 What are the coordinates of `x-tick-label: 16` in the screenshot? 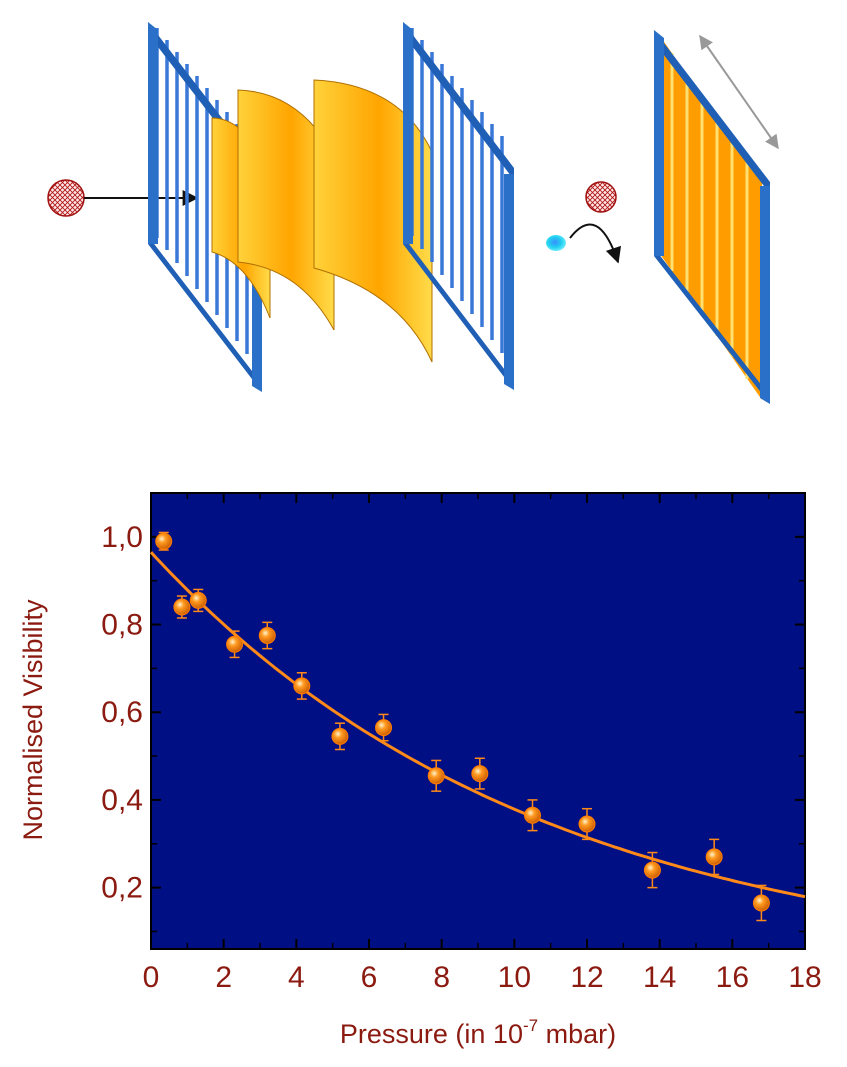 It's located at (732, 977).